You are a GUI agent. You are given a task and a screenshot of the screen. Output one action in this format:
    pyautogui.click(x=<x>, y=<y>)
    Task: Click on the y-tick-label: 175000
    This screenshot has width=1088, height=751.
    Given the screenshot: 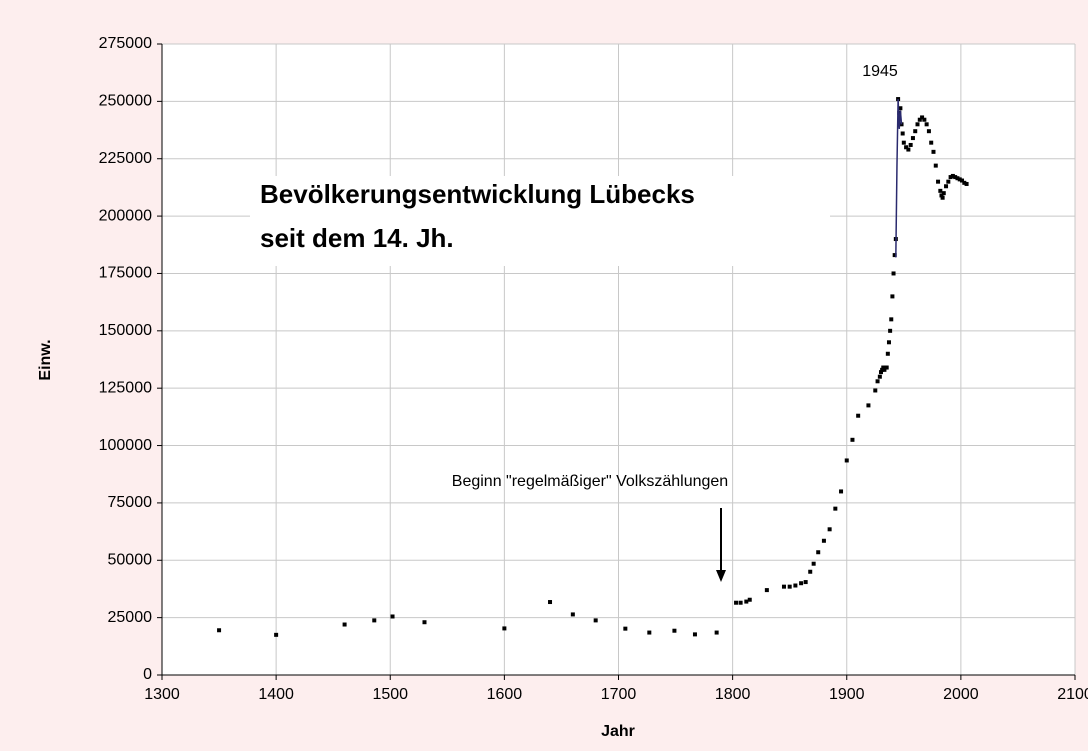 What is the action you would take?
    pyautogui.click(x=125, y=273)
    